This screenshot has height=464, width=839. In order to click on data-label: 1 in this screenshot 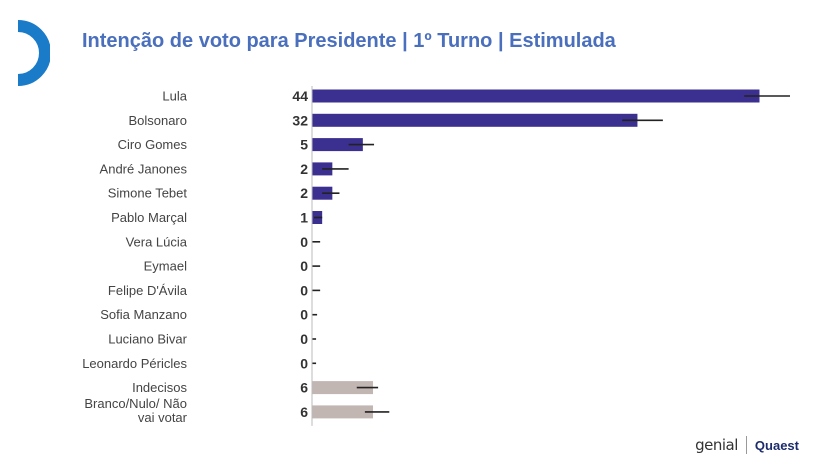, I will do `click(304, 218)`.